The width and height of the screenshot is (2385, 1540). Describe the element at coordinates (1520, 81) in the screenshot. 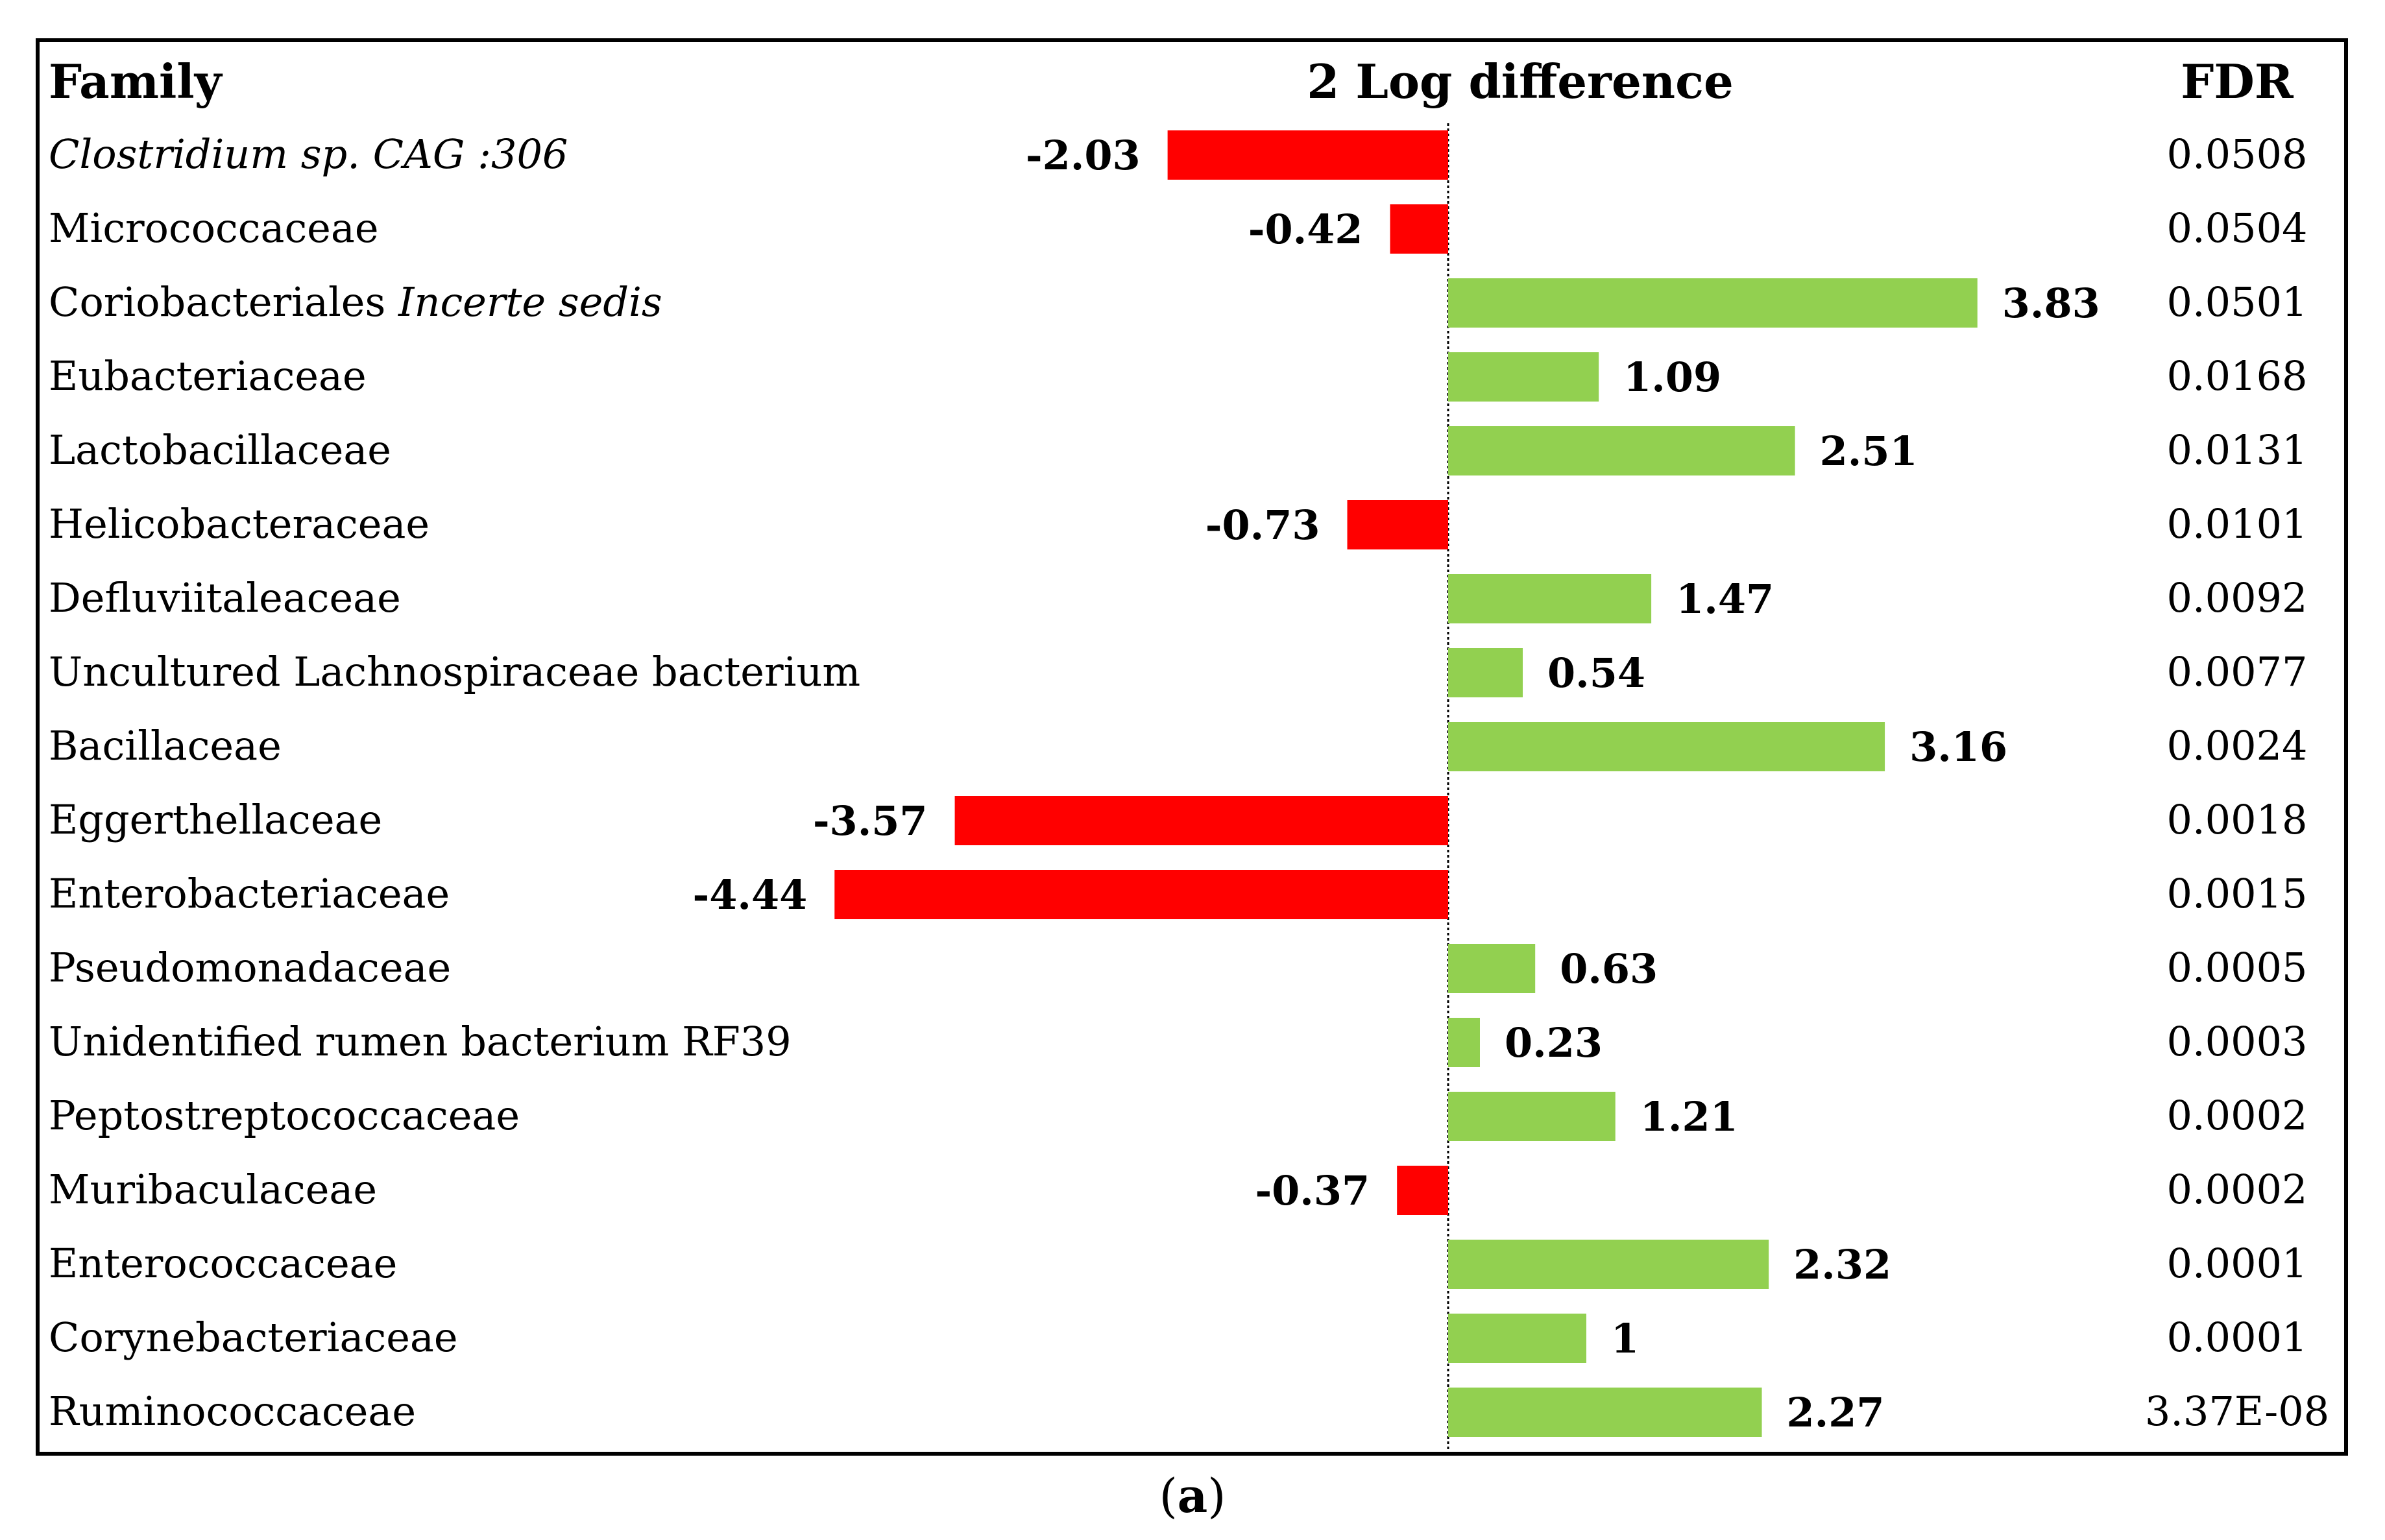

I see `difference-column-header: 2 Log difference` at that location.